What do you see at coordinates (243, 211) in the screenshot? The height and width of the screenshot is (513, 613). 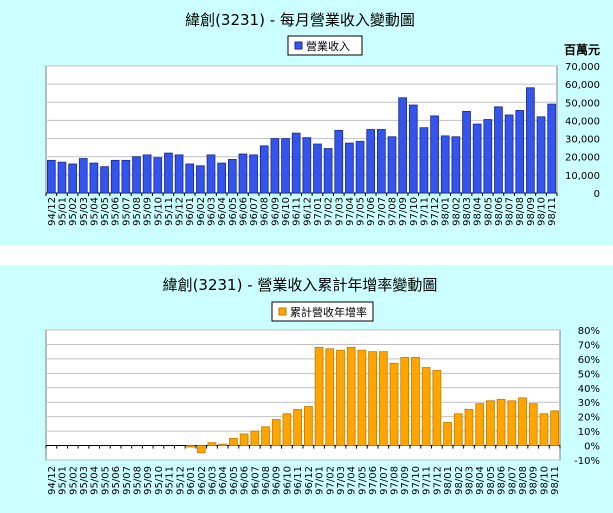 I see `x-tick-label: 96/06` at bounding box center [243, 211].